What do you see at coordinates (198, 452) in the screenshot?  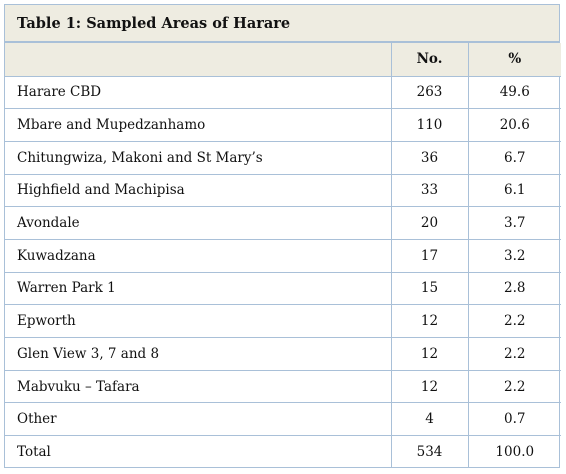 I see `cell-area: Total` at bounding box center [198, 452].